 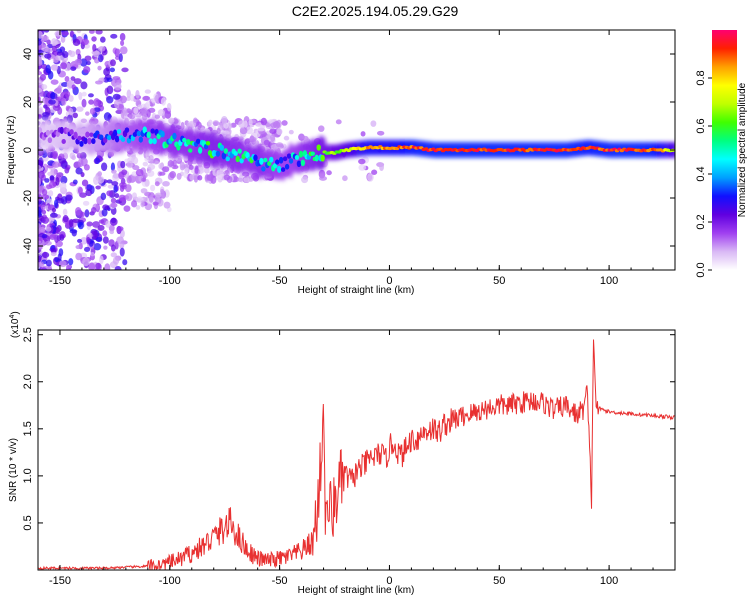 I want to click on x-tick-label: -100, so click(x=170, y=281).